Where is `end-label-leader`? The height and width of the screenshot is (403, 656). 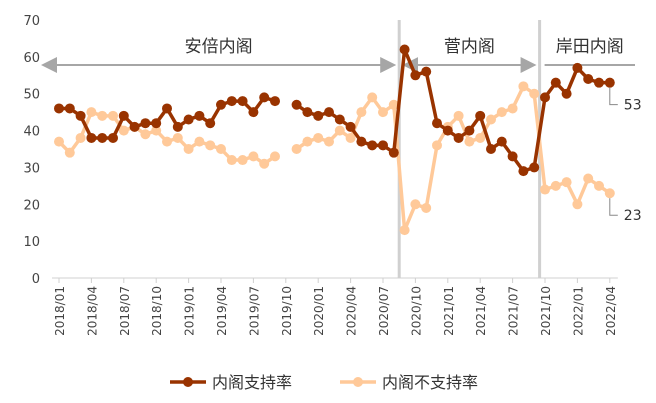 end-label-leader is located at coordinates (613, 207).